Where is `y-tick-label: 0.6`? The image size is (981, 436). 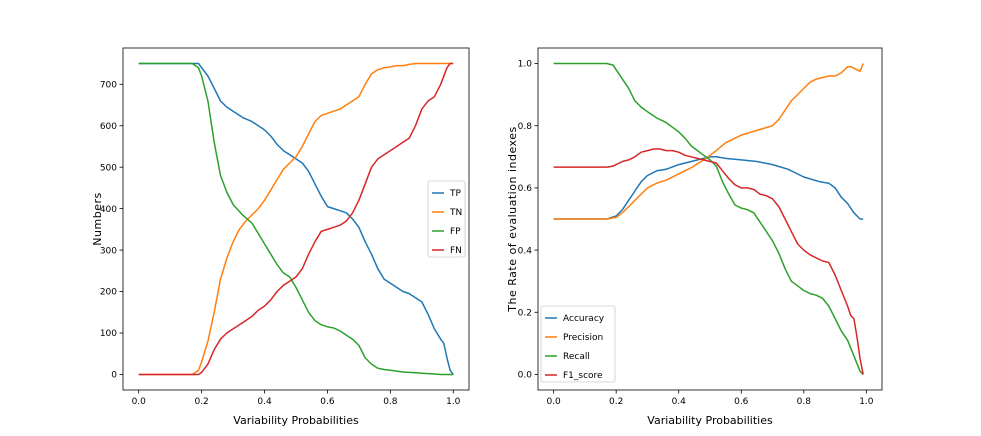
y-tick-label: 0.6 is located at coordinates (525, 189).